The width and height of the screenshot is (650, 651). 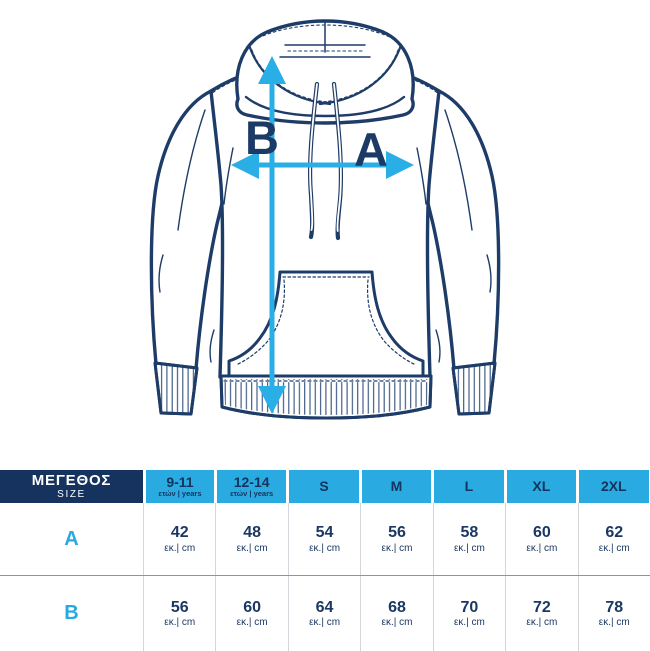 What do you see at coordinates (71, 480) in the screenshot?
I see `size-header-title: ΜΕΓΕΘΟΣ` at bounding box center [71, 480].